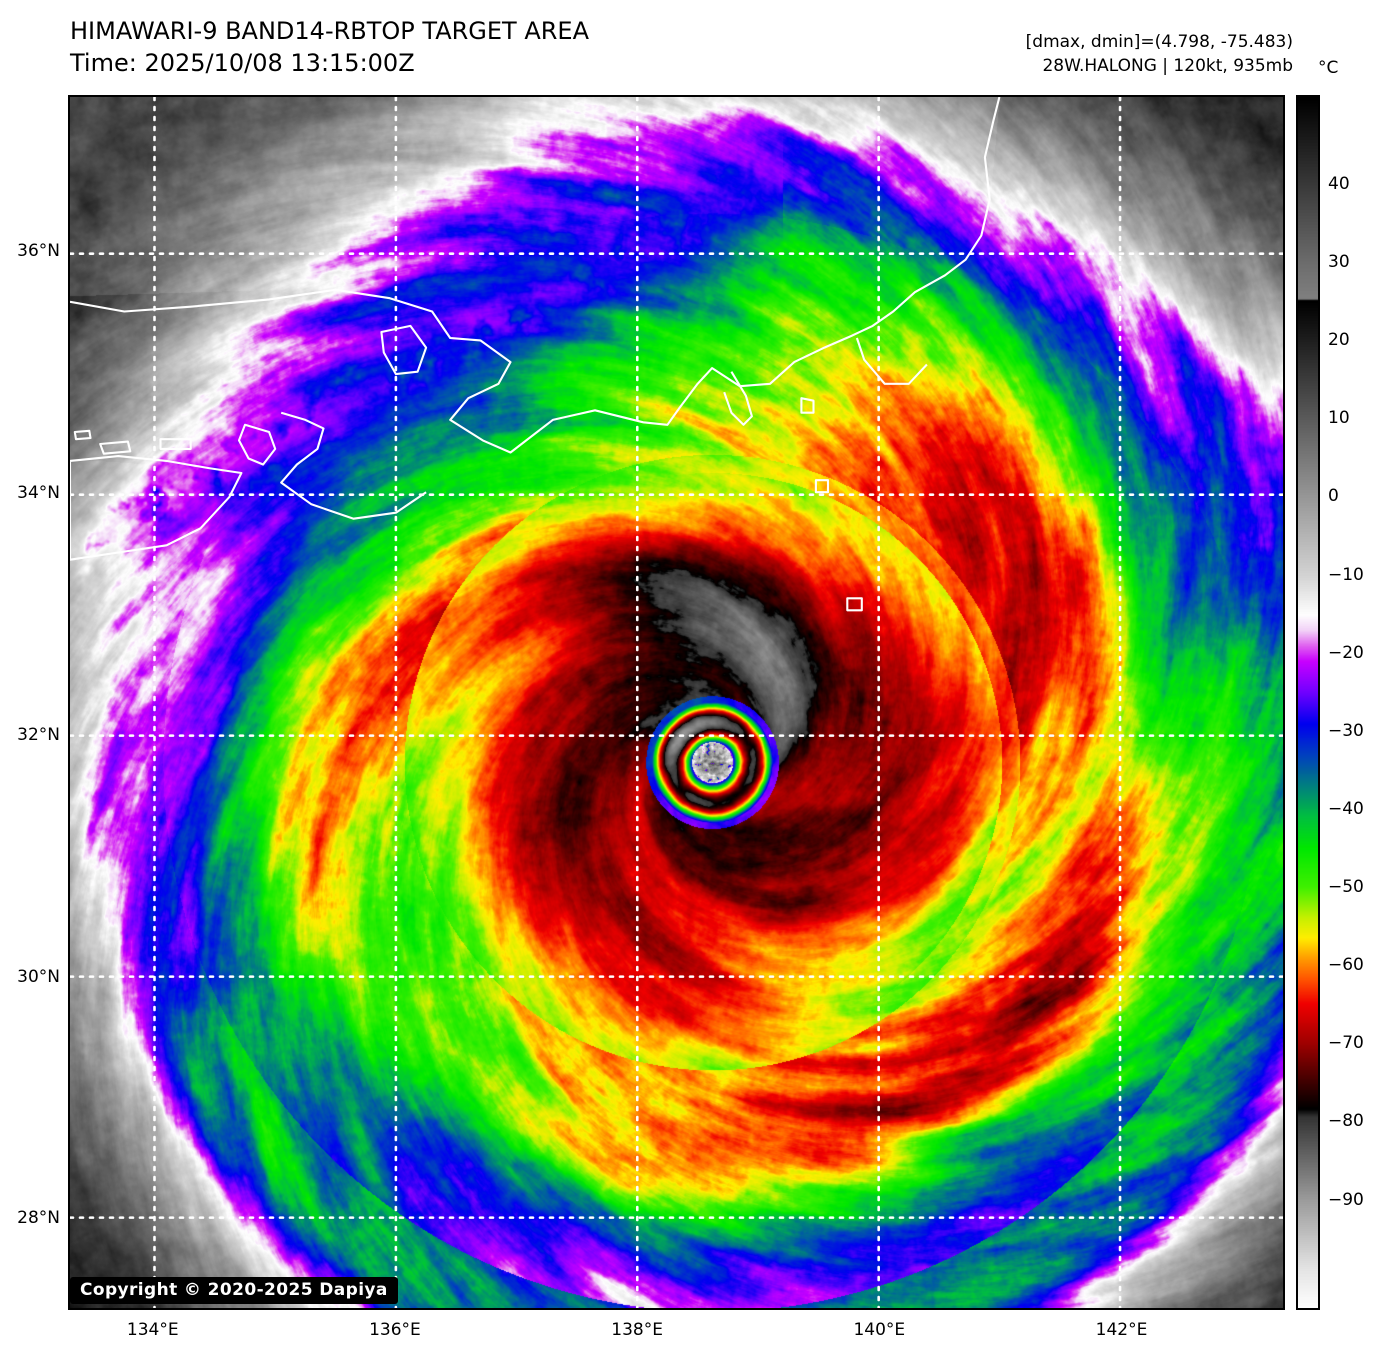  I want to click on colorbar-tick-2: 20, so click(1339, 340).